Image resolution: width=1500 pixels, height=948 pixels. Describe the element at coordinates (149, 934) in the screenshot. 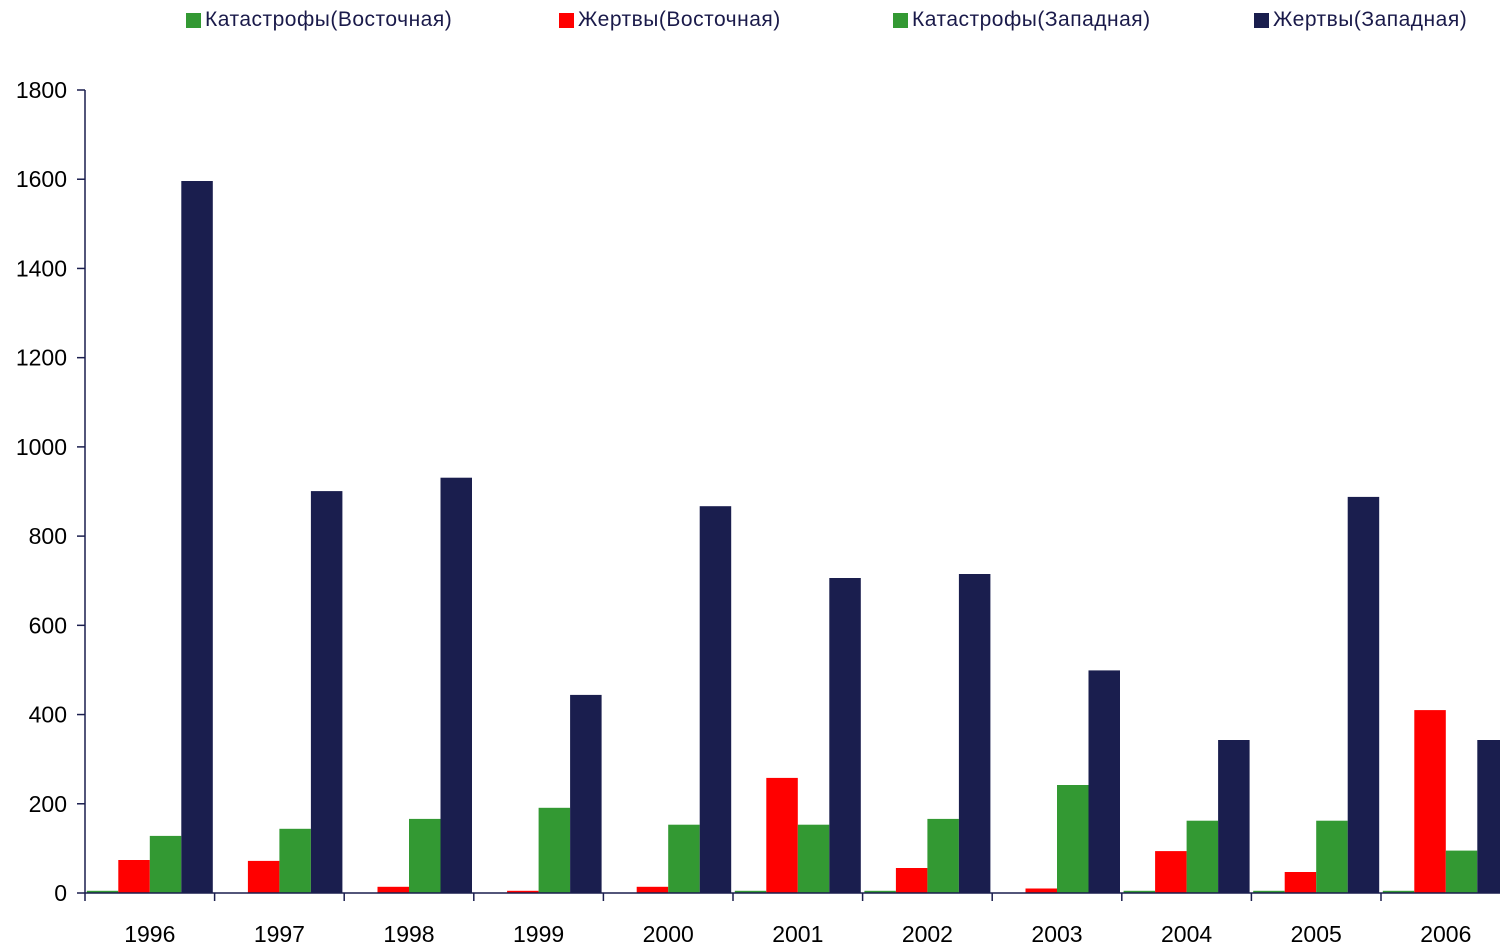

I see `x-tick-label: 1996` at that location.